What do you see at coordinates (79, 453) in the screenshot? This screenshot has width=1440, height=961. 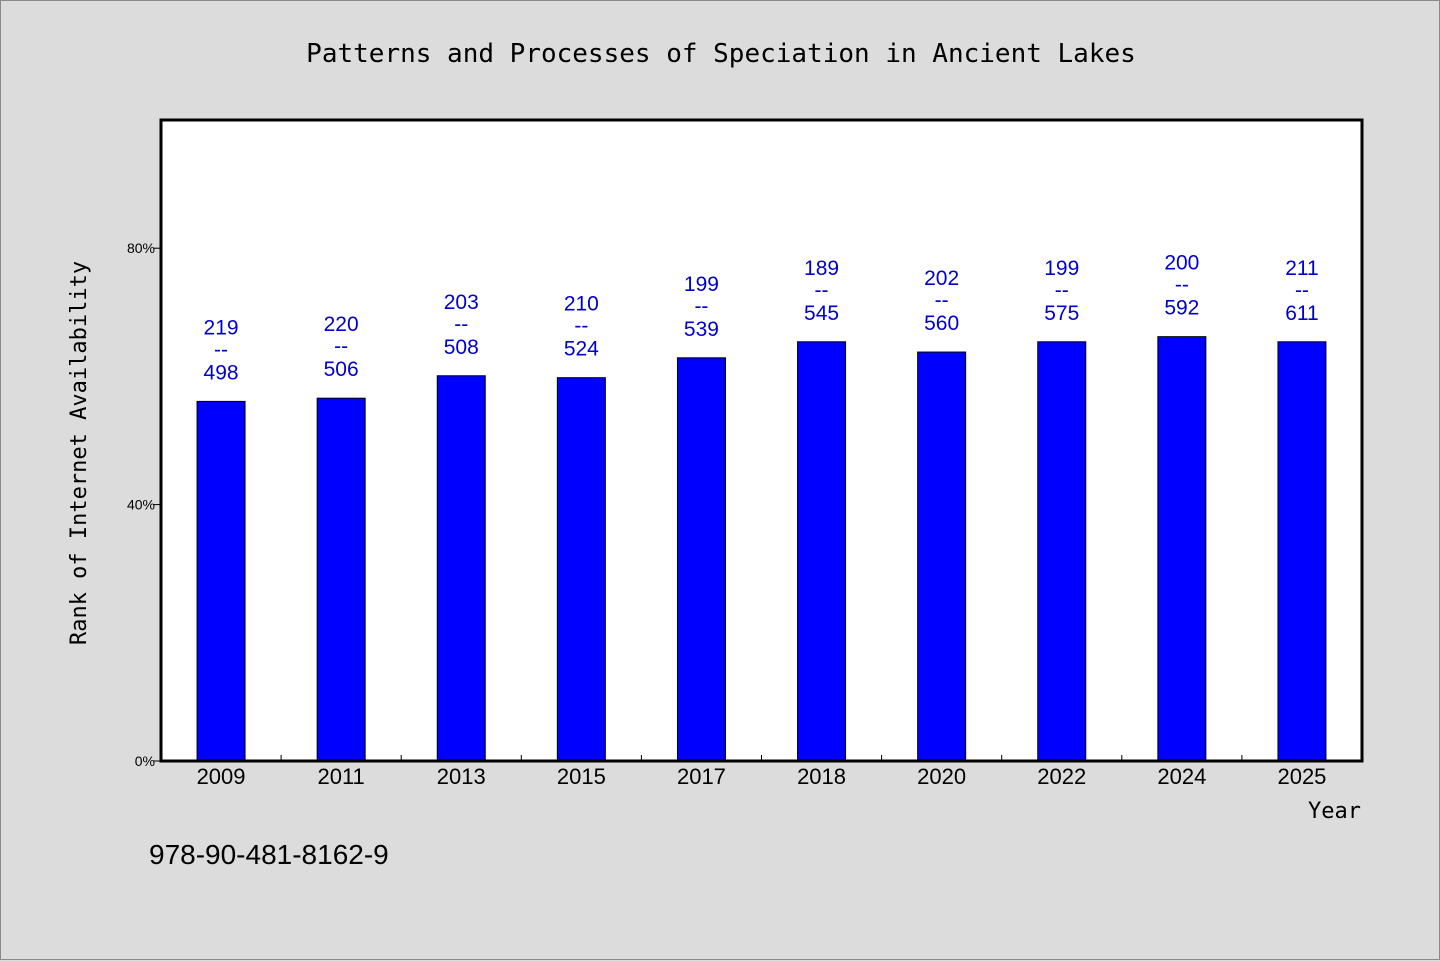 I see `y-axis-label: Rank of Internet Availability` at bounding box center [79, 453].